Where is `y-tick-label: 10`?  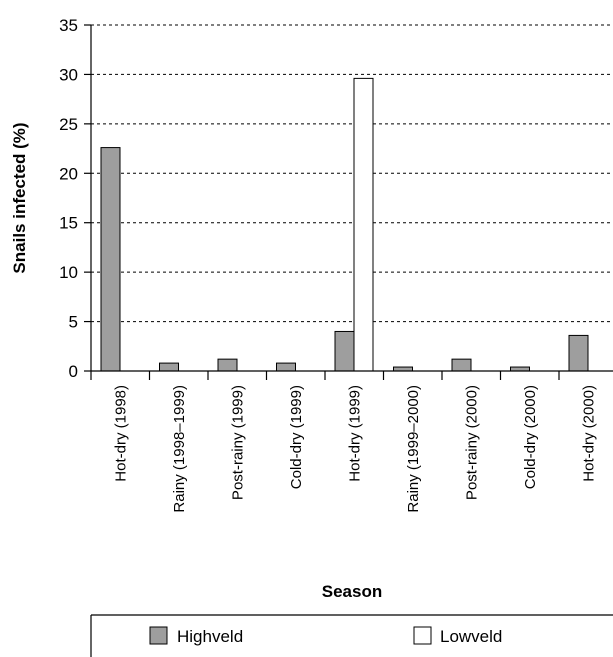
y-tick-label: 10 is located at coordinates (68, 272).